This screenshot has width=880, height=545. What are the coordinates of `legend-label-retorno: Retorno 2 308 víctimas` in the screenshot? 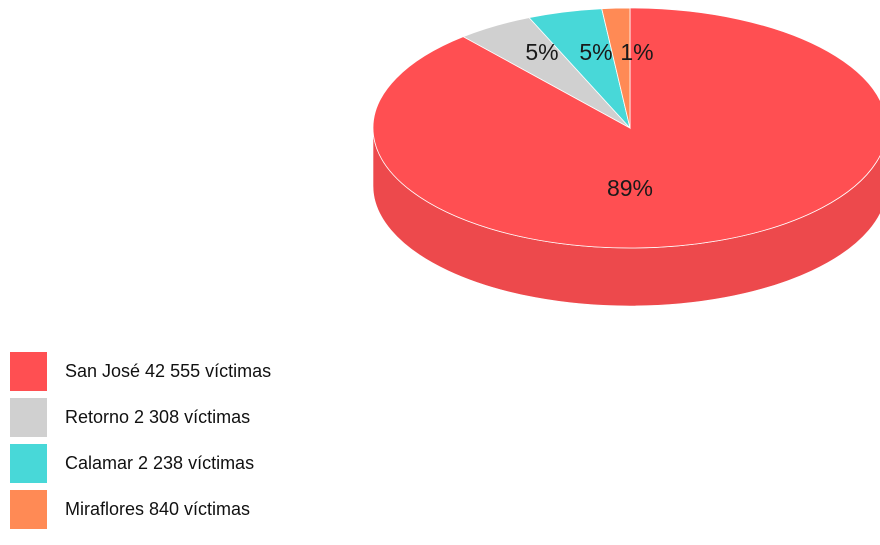 It's located at (158, 417).